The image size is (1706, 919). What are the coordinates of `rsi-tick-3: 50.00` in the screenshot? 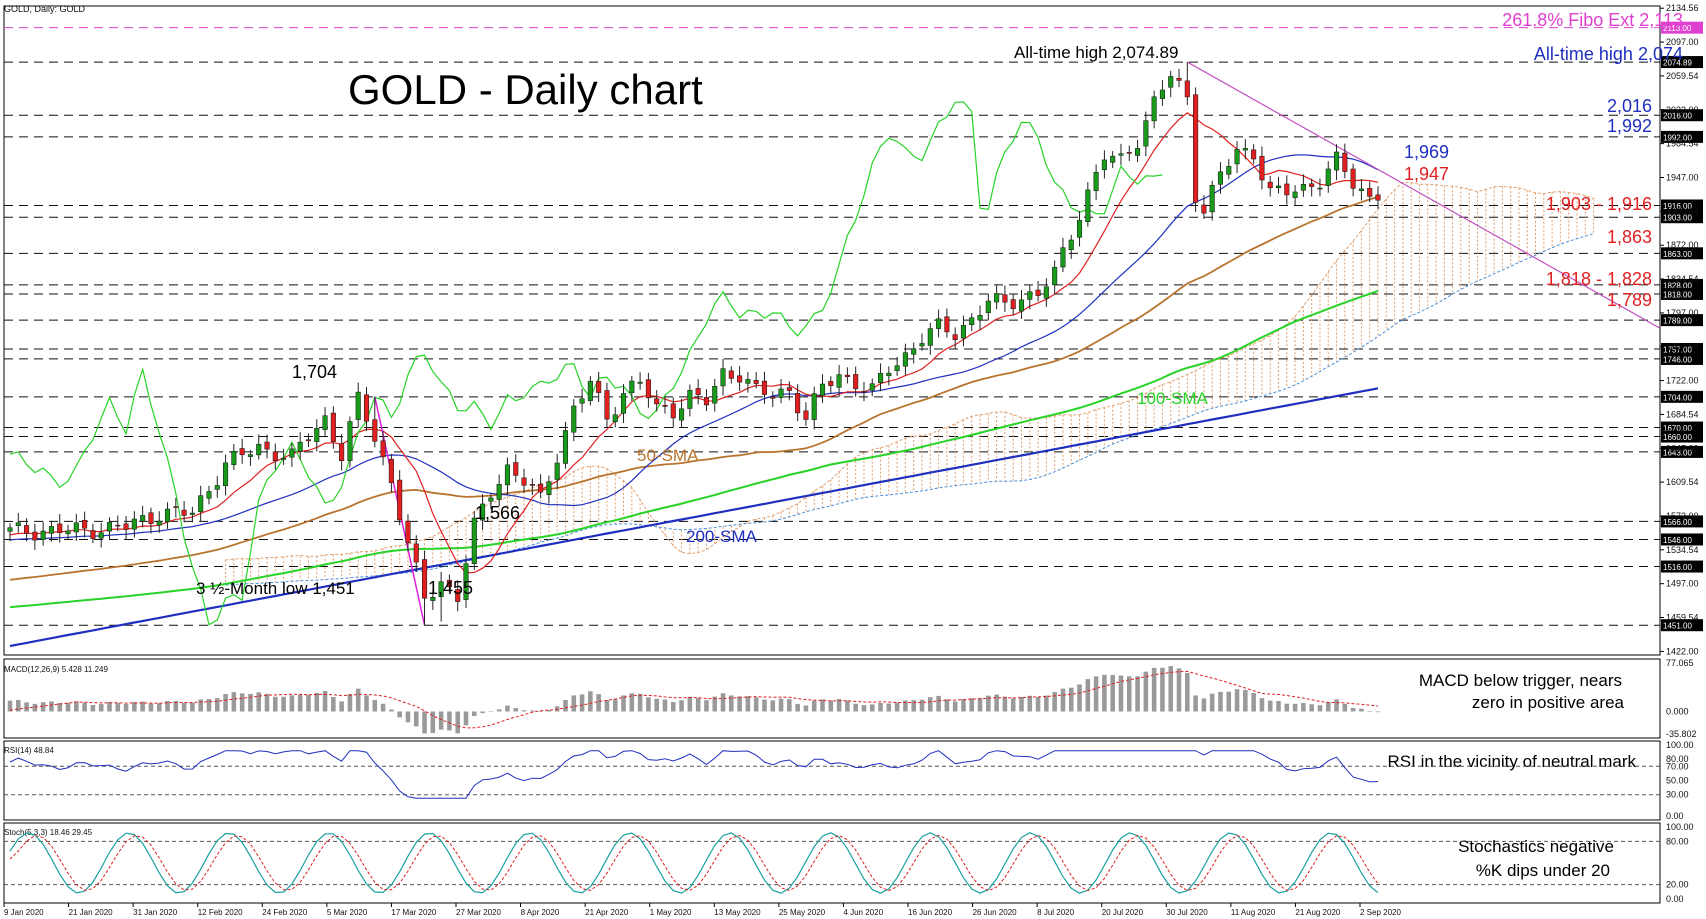 It's located at (1677, 781).